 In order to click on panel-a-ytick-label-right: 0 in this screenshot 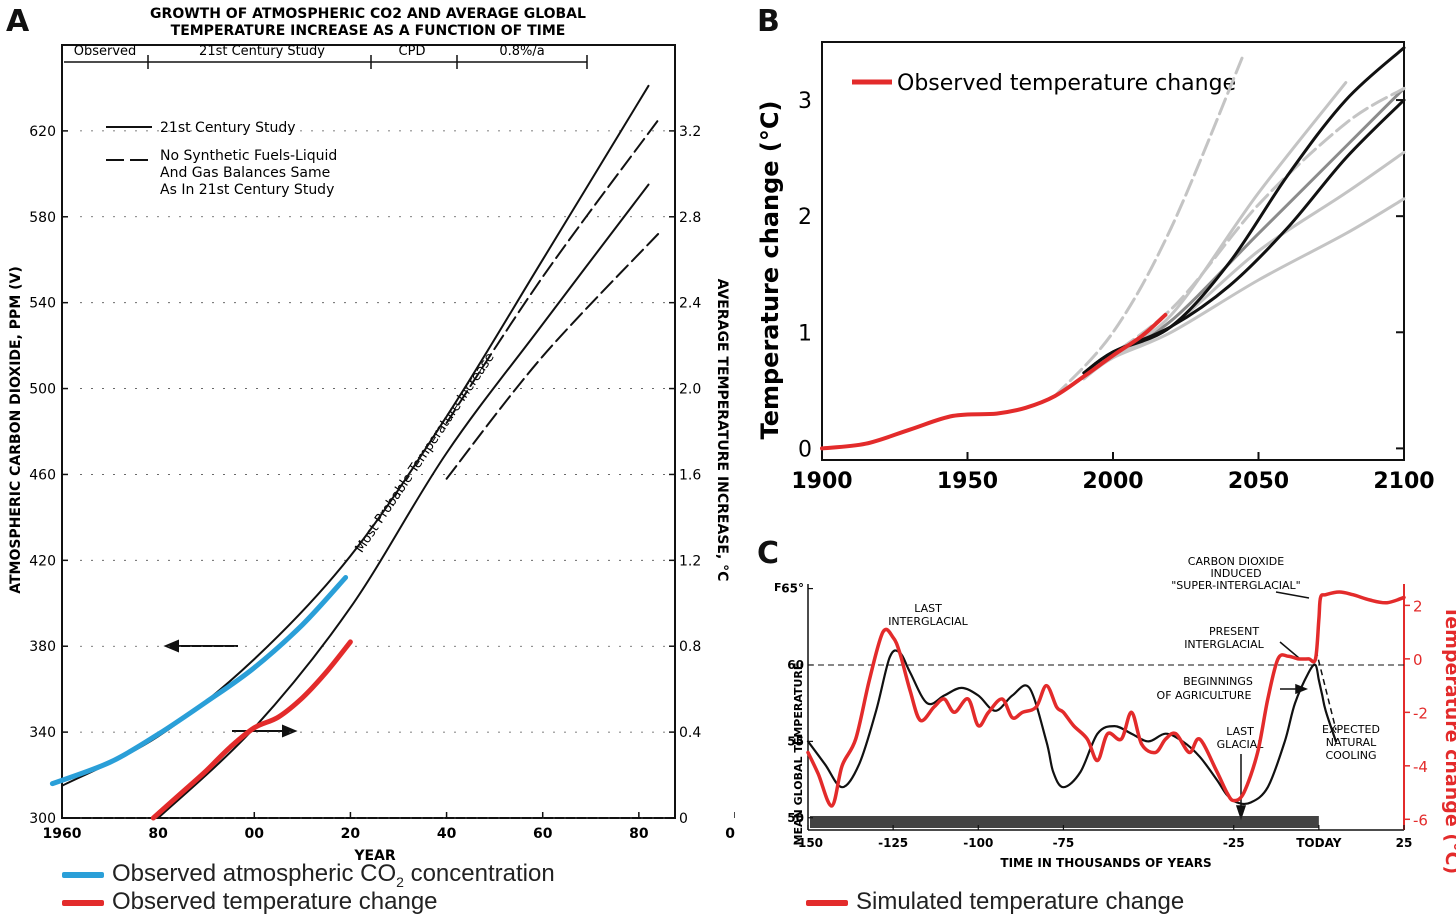, I will do `click(683, 819)`.